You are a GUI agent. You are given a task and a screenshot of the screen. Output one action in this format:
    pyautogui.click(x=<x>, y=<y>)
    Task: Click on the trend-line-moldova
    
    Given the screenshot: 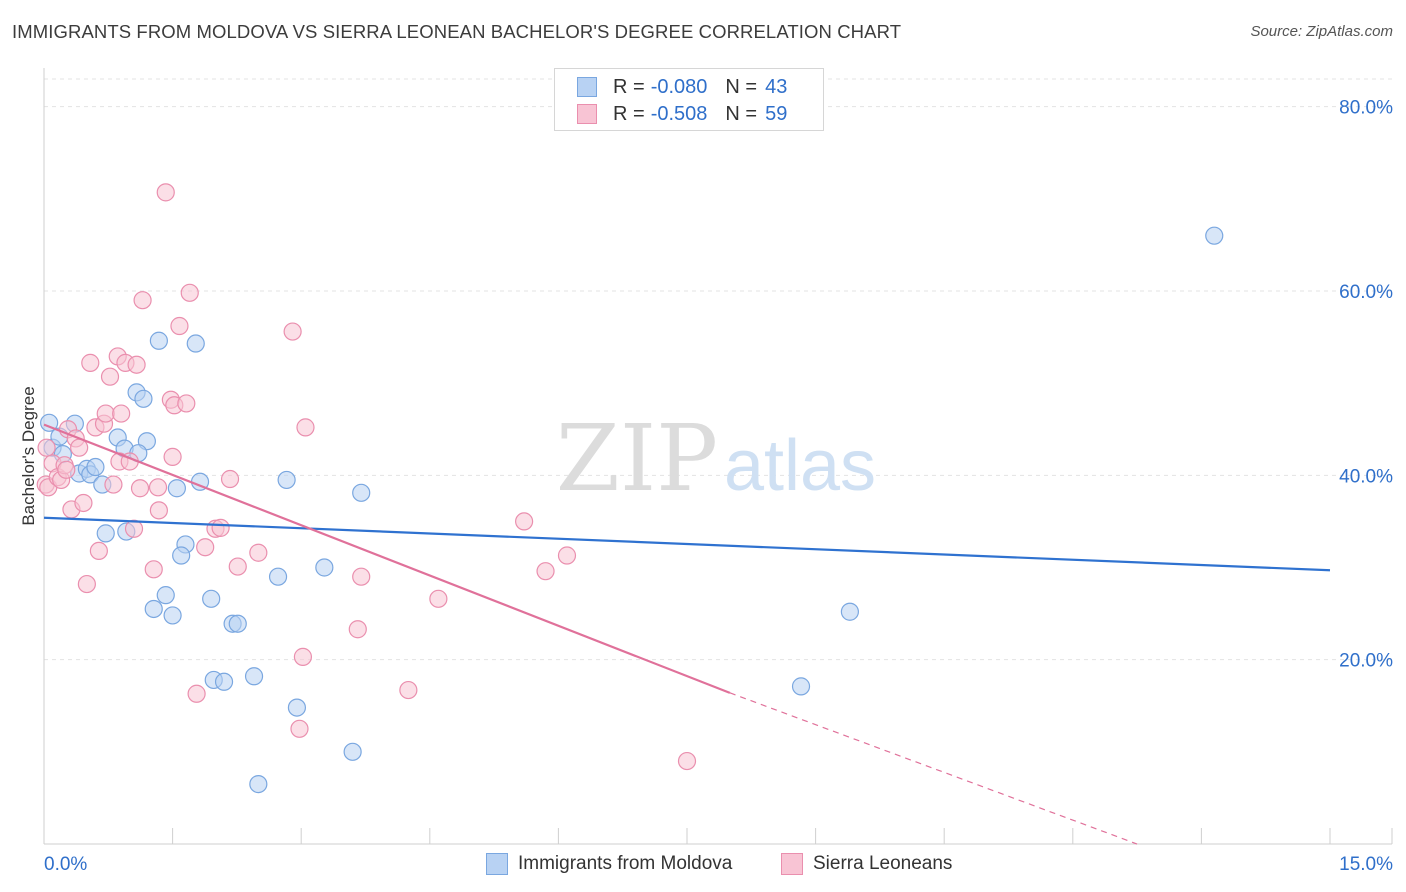 What is the action you would take?
    pyautogui.click(x=687, y=544)
    